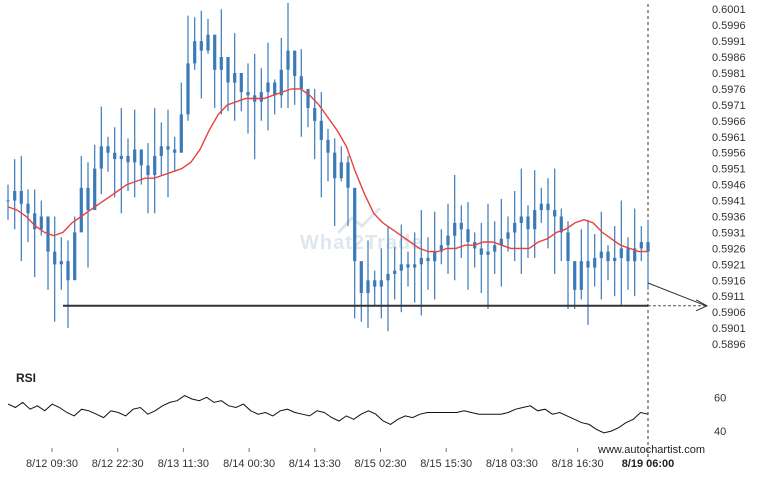 This screenshot has height=480, width=760. Describe the element at coordinates (729, 106) in the screenshot. I see `y-tick-label: 0.5971` at that location.